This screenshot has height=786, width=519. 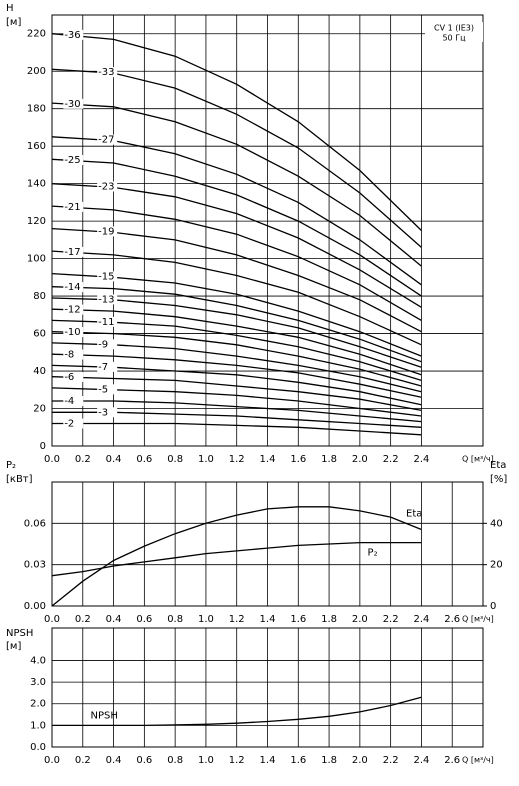 I want to click on x-axis-label: Q [м³/ч], so click(x=478, y=760).